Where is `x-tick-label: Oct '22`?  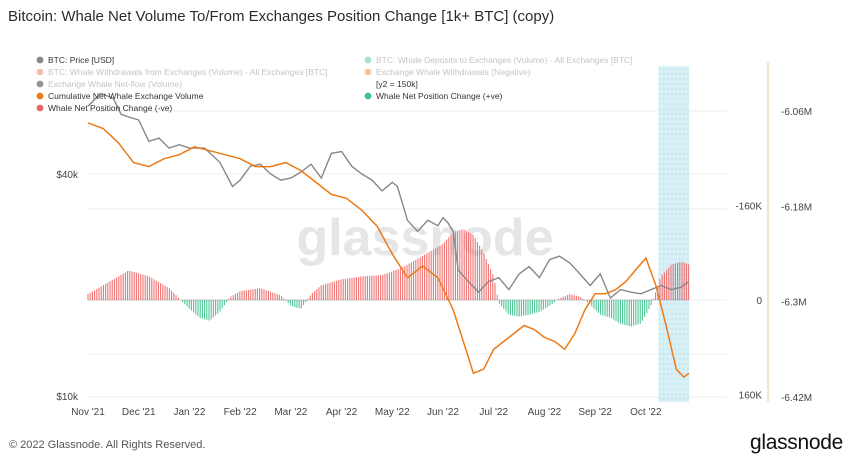
x-tick-label: Oct '22 is located at coordinates (646, 412).